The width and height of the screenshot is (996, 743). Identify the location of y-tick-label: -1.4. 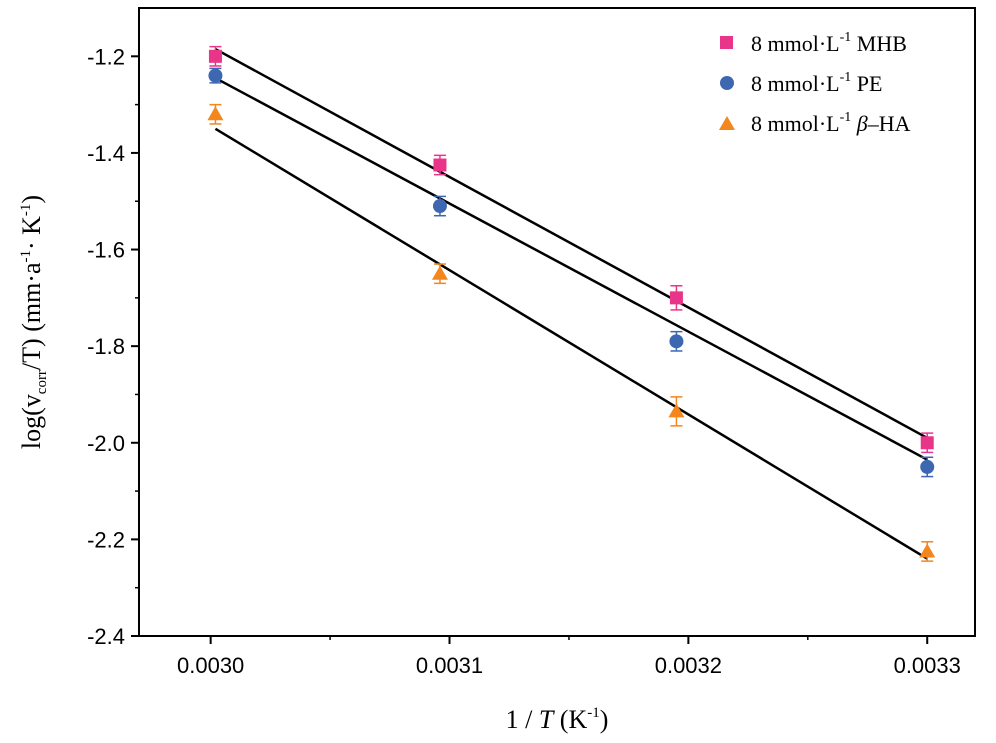
(106, 153).